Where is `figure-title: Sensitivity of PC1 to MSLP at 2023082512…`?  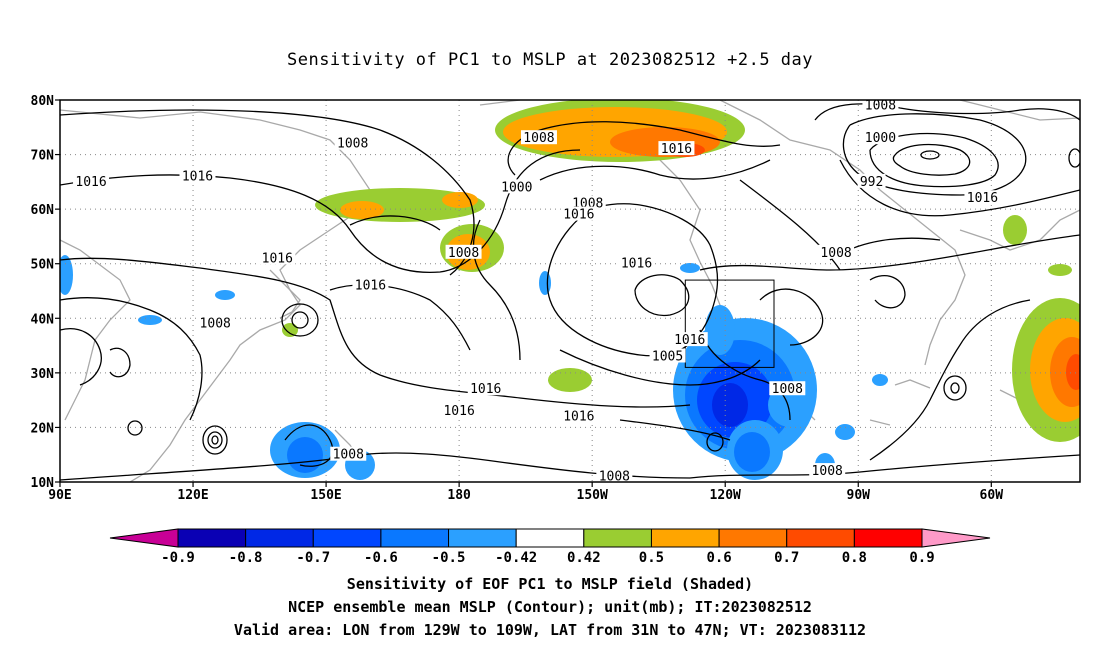 figure-title: Sensitivity of PC1 to MSLP at 2023082512… is located at coordinates (549, 60).